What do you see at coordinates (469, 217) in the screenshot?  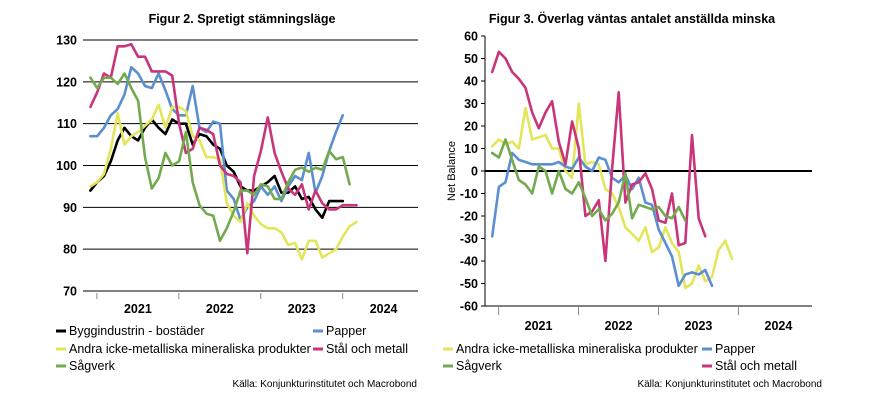 I see `y-tick-label: -20` at bounding box center [469, 217].